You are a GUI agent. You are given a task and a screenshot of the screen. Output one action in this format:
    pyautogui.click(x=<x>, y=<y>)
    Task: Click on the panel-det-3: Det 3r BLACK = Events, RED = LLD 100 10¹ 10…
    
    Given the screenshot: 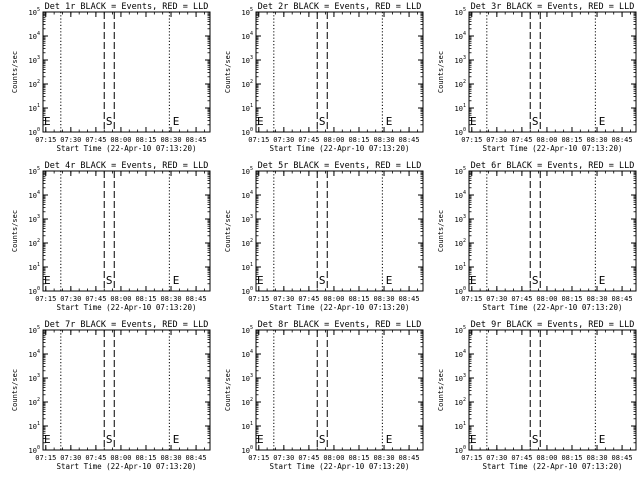 What is the action you would take?
    pyautogui.click(x=537, y=77)
    